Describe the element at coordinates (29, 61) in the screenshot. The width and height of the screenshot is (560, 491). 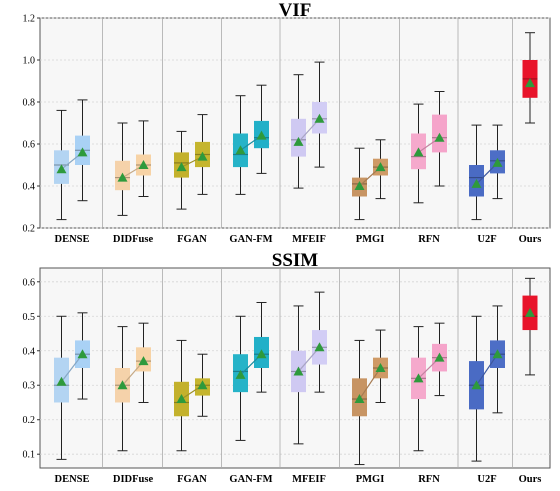
I see `y-tick-label: 1.0` at that location.